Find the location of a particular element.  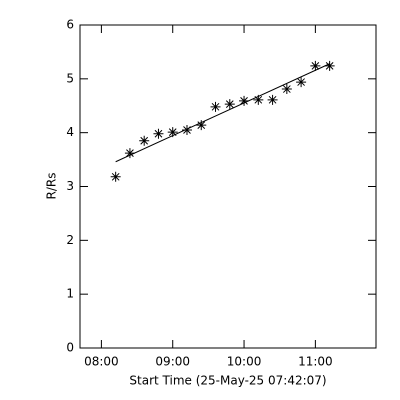

fit-line is located at coordinates (222, 113).